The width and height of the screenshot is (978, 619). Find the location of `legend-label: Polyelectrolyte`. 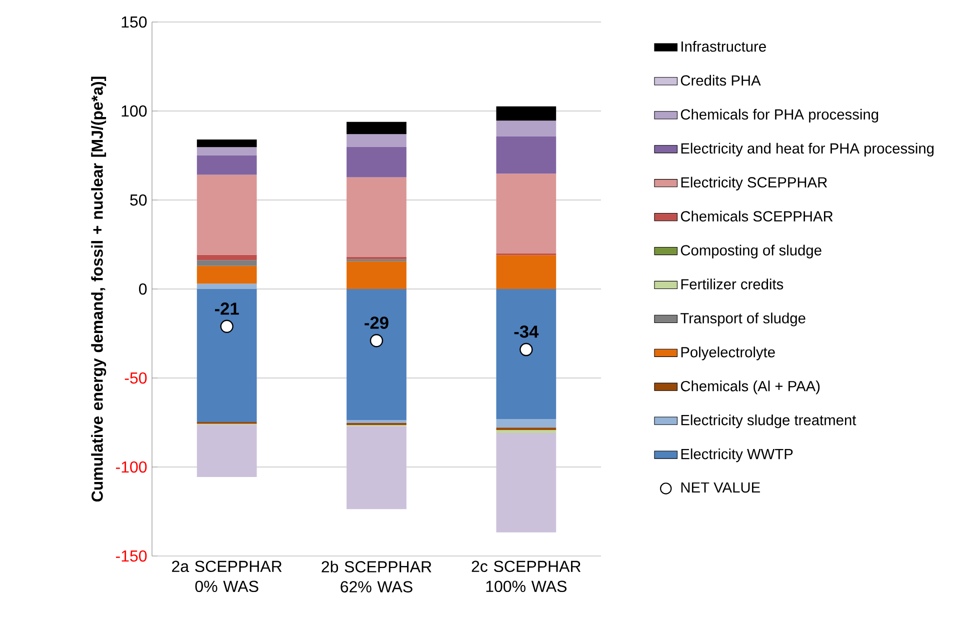

legend-label: Polyelectrolyte is located at coordinates (728, 353).